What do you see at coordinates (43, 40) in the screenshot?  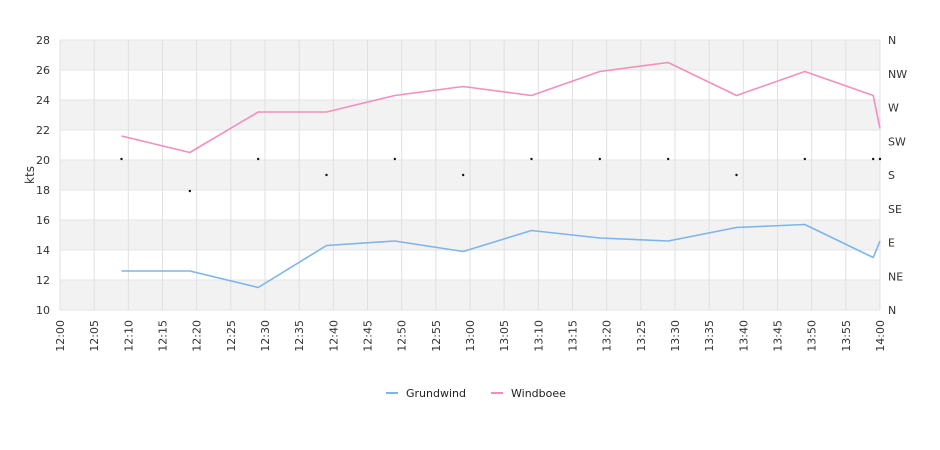 I see `y-tick-label: 28` at bounding box center [43, 40].